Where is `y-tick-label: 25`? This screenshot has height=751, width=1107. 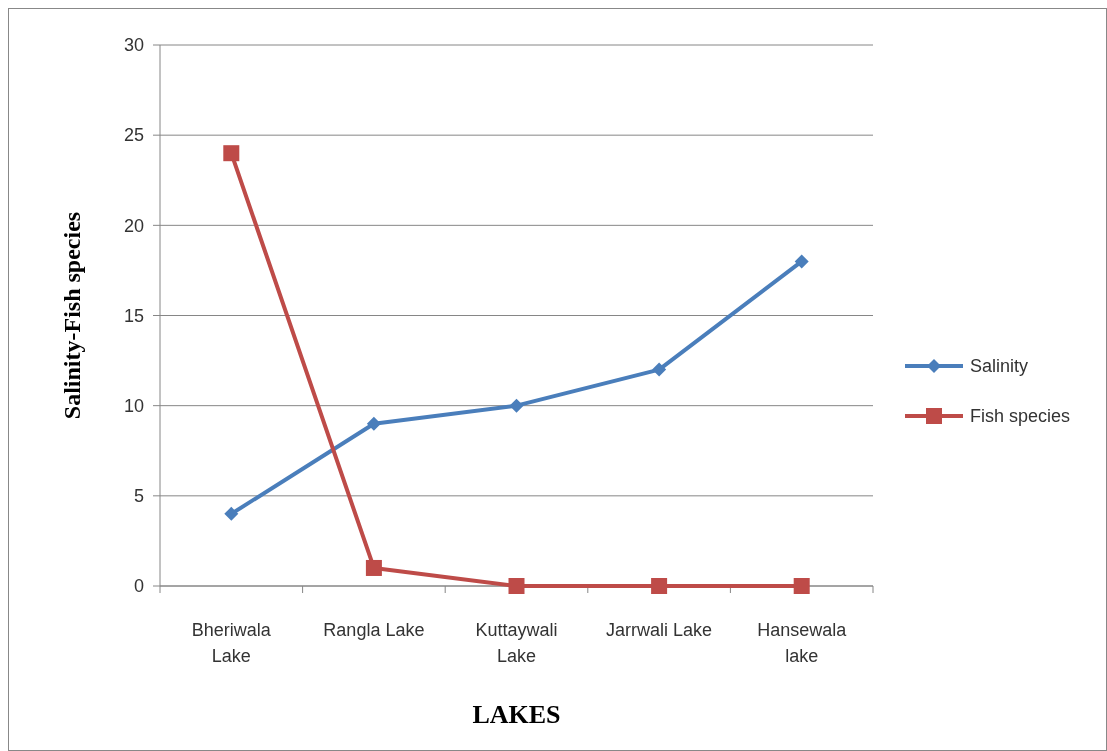
y-tick-label: 25 is located at coordinates (133, 135).